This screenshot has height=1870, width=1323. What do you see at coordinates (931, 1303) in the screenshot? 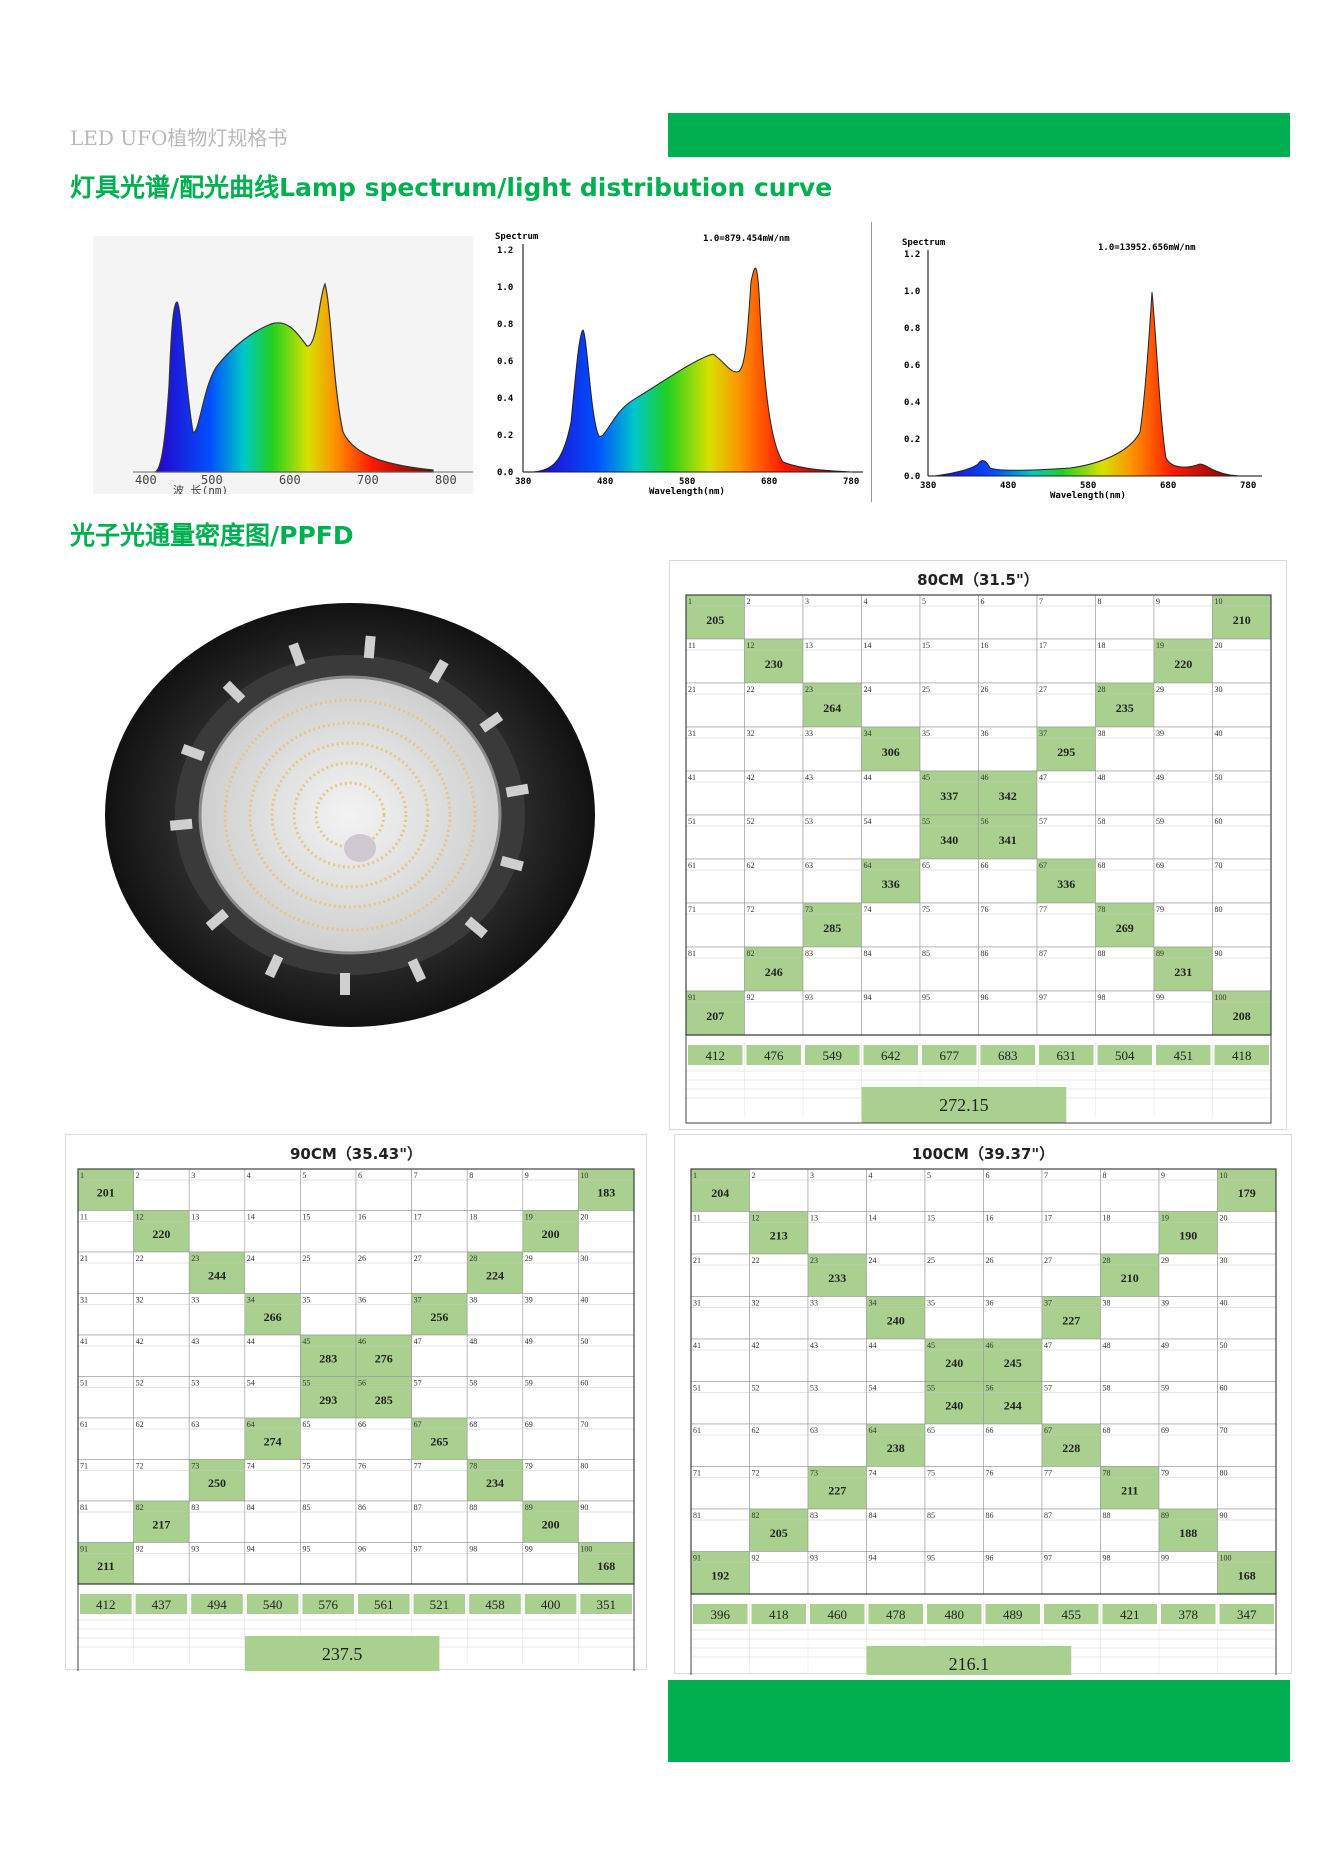
I see `ppfd-cell-index: 35` at bounding box center [931, 1303].